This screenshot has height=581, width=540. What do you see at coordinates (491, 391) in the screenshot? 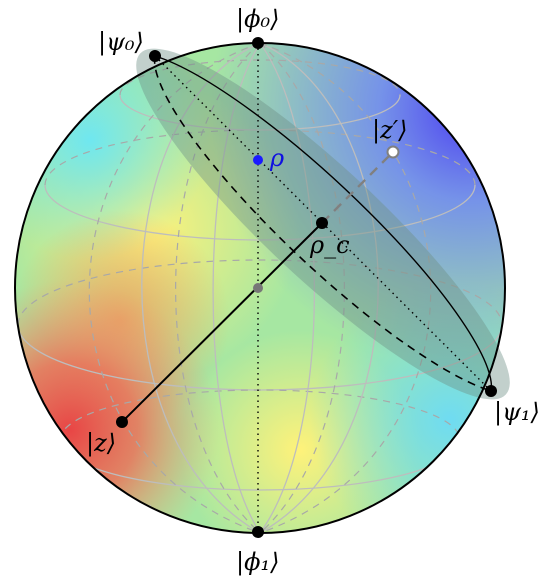
I see `psi1-point` at bounding box center [491, 391].